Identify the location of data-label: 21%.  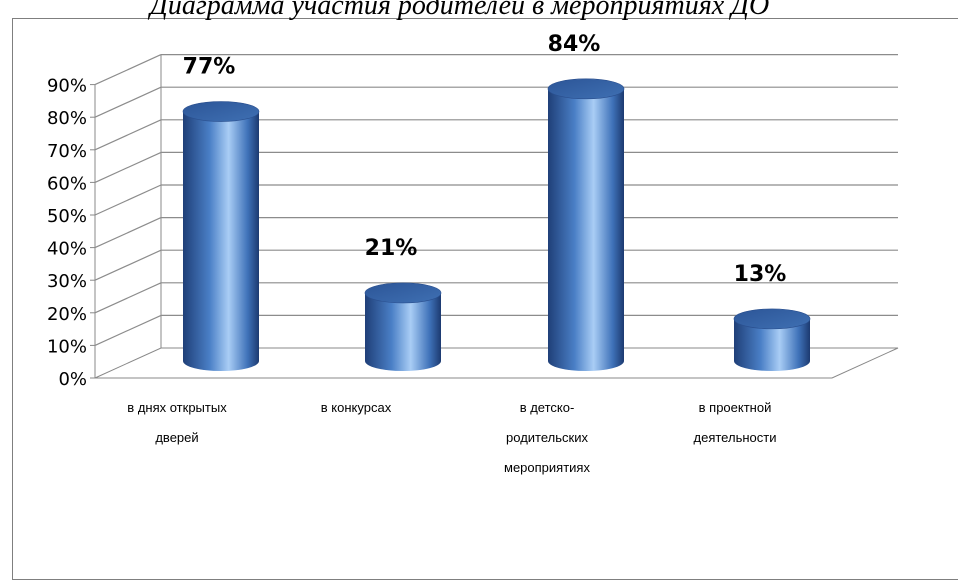
(391, 248).